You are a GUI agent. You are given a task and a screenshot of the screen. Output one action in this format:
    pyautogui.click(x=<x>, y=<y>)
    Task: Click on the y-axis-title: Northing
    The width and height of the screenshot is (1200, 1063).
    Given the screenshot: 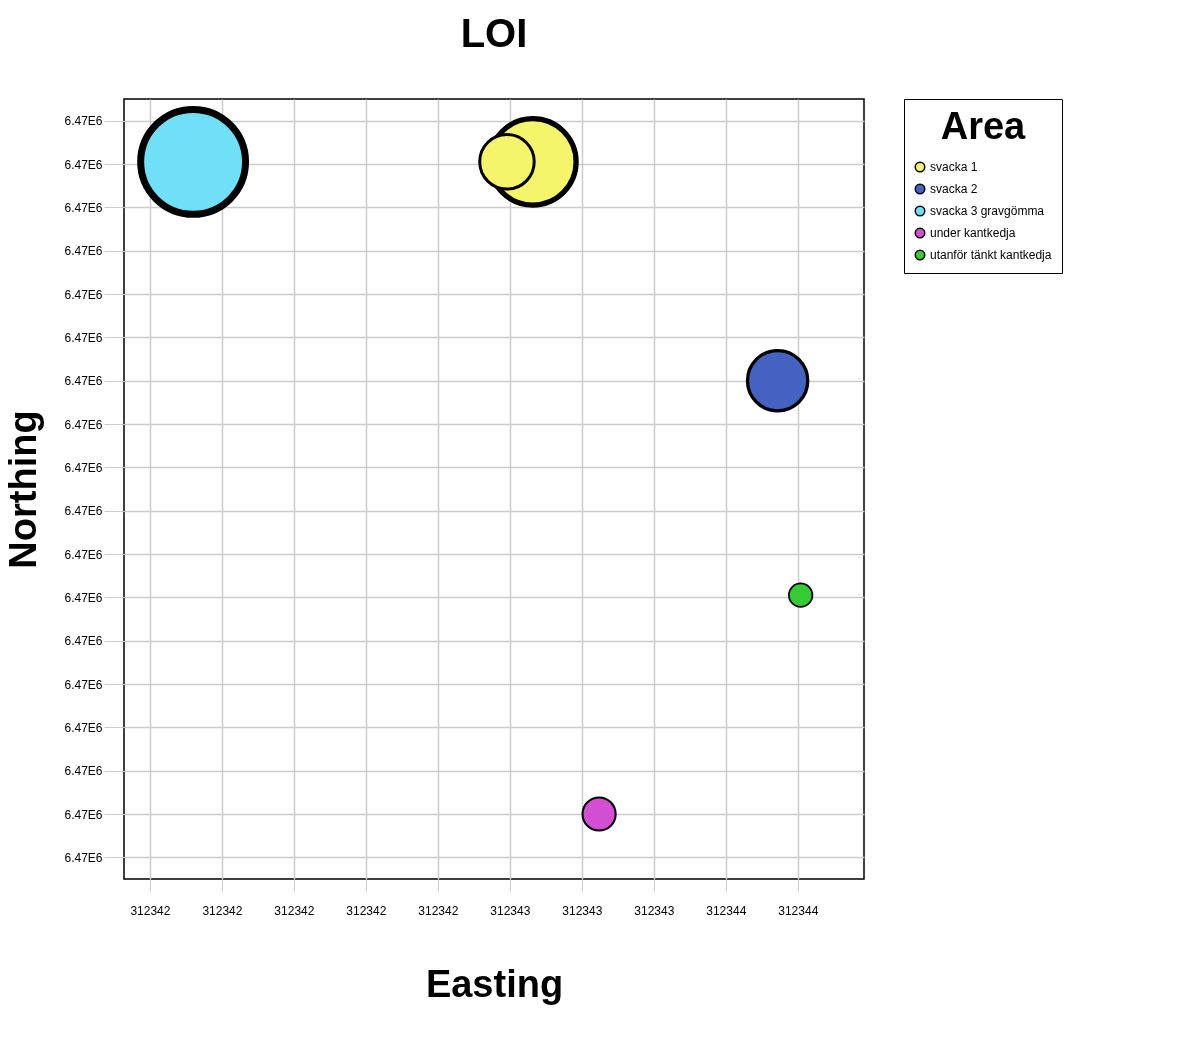 What is the action you would take?
    pyautogui.click(x=23, y=489)
    